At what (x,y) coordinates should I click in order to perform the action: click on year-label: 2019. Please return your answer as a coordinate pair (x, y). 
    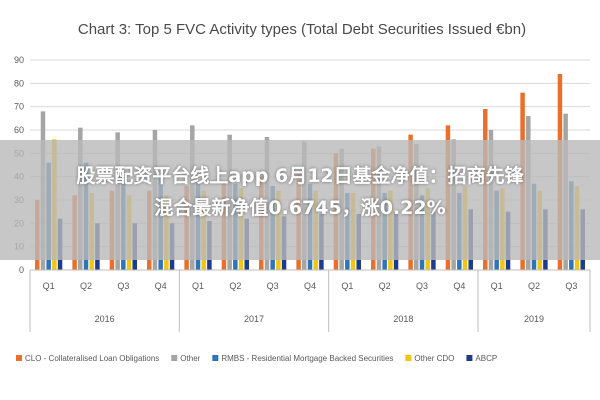
    Looking at the image, I should click on (534, 319).